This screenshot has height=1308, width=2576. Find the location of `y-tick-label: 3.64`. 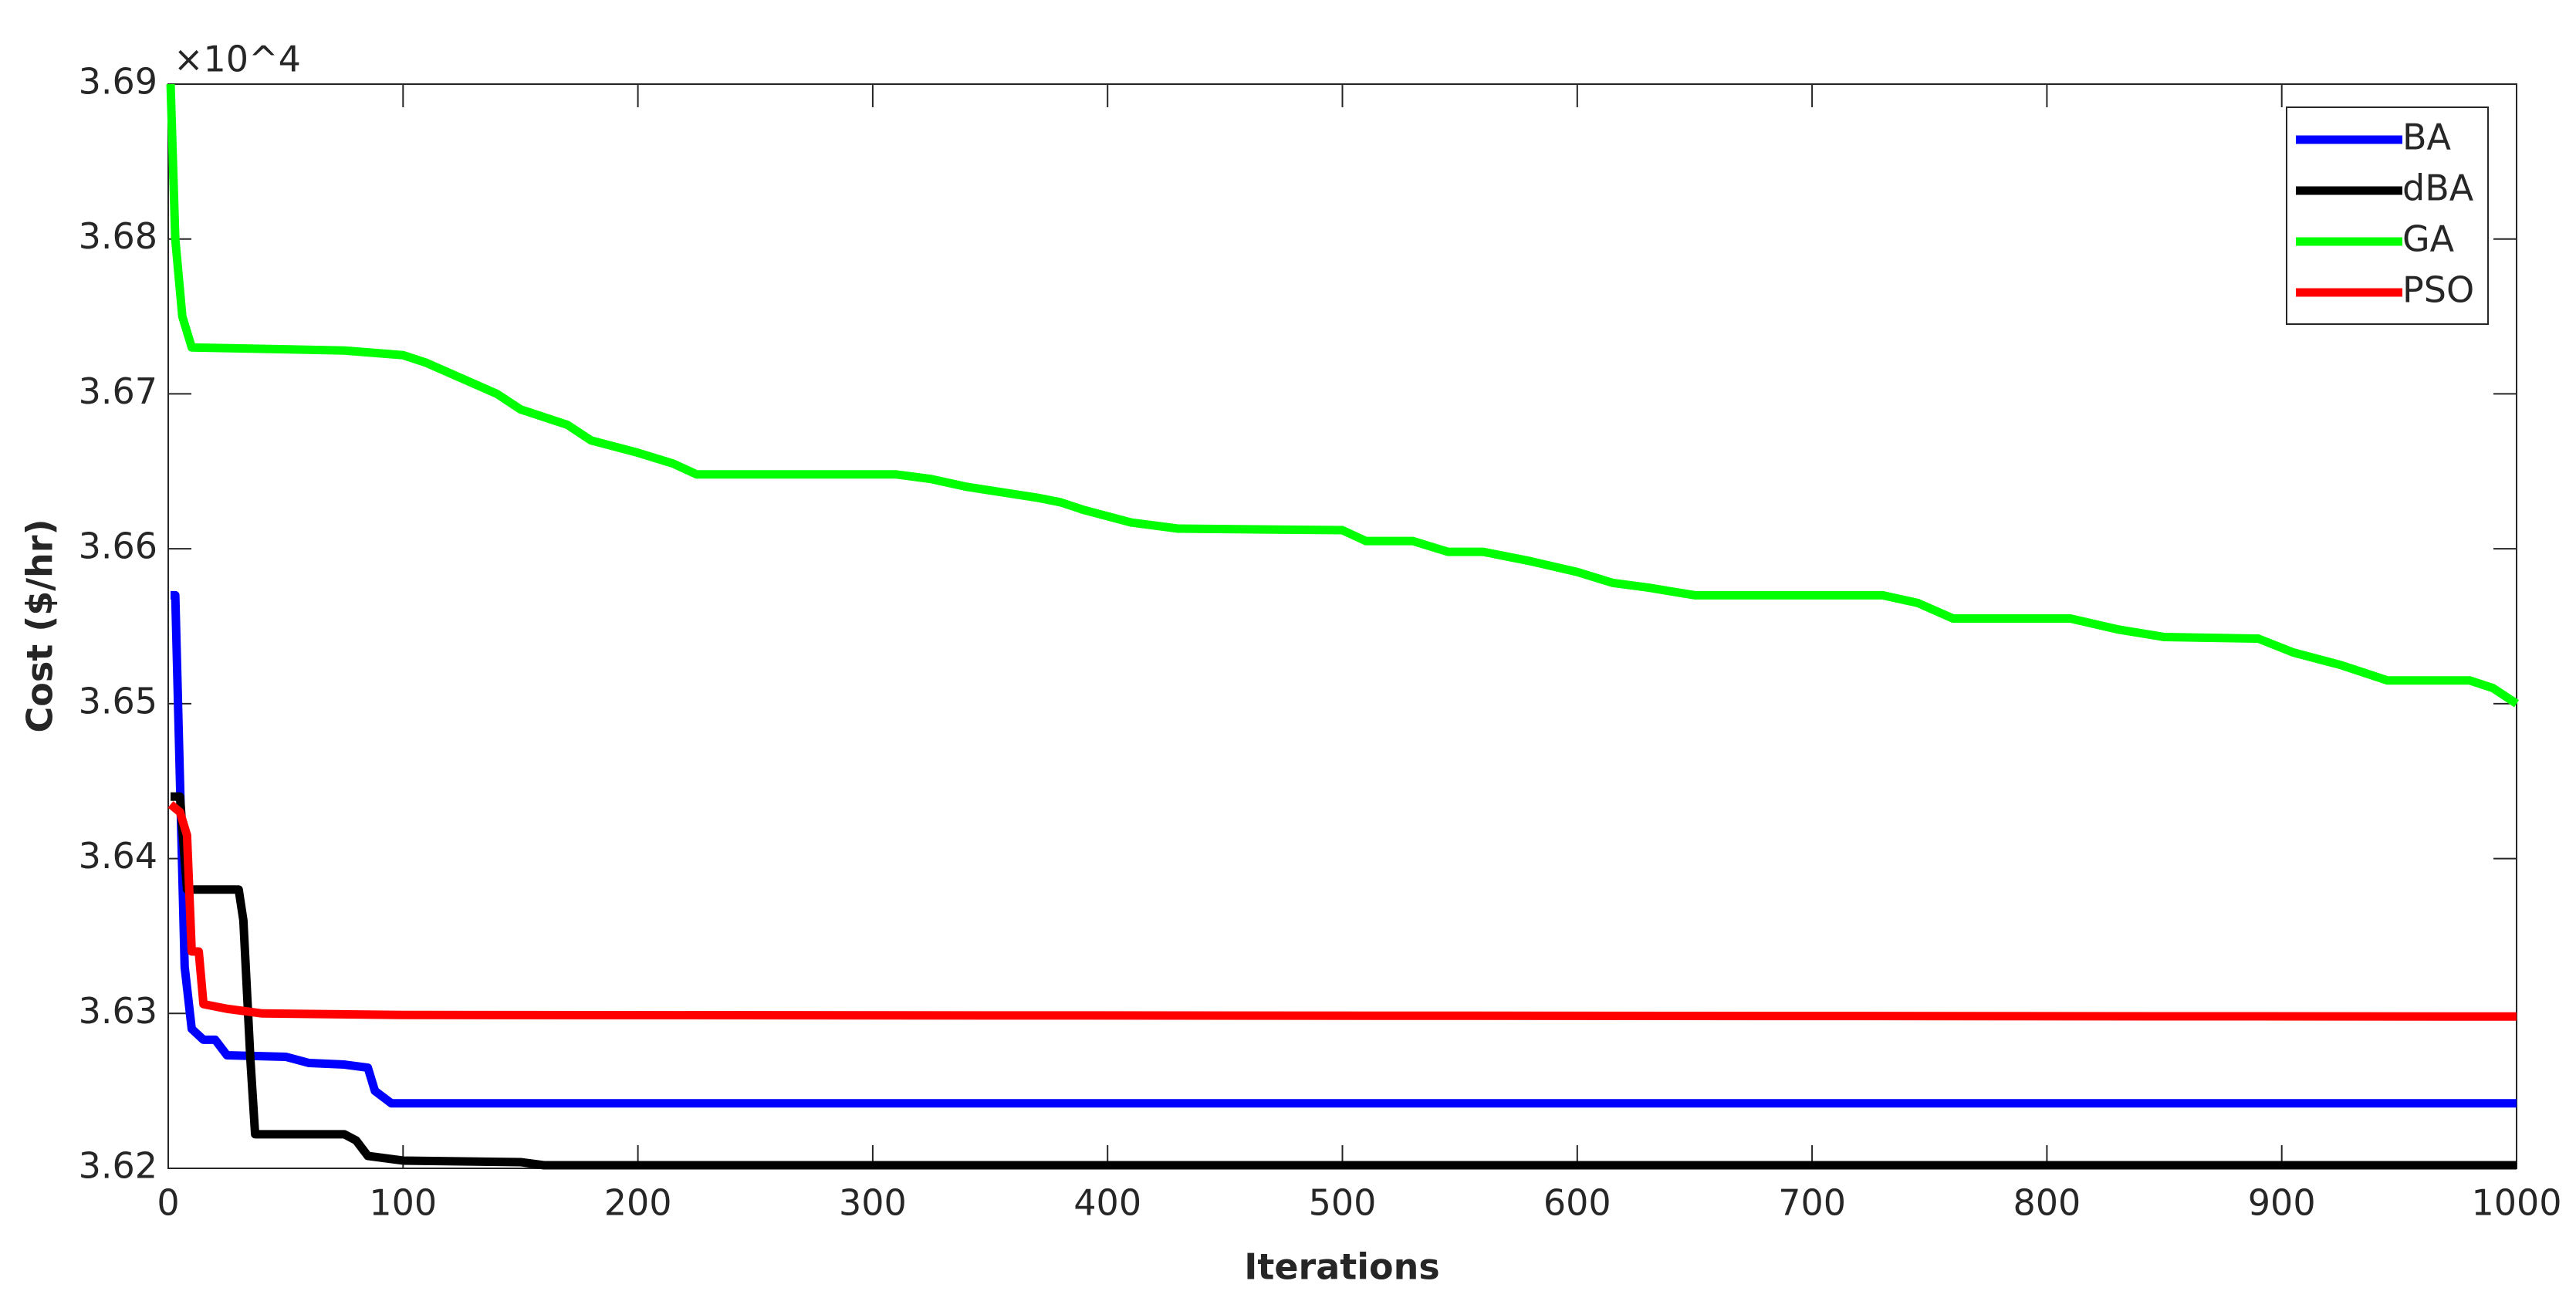

y-tick-label: 3.64 is located at coordinates (118, 856).